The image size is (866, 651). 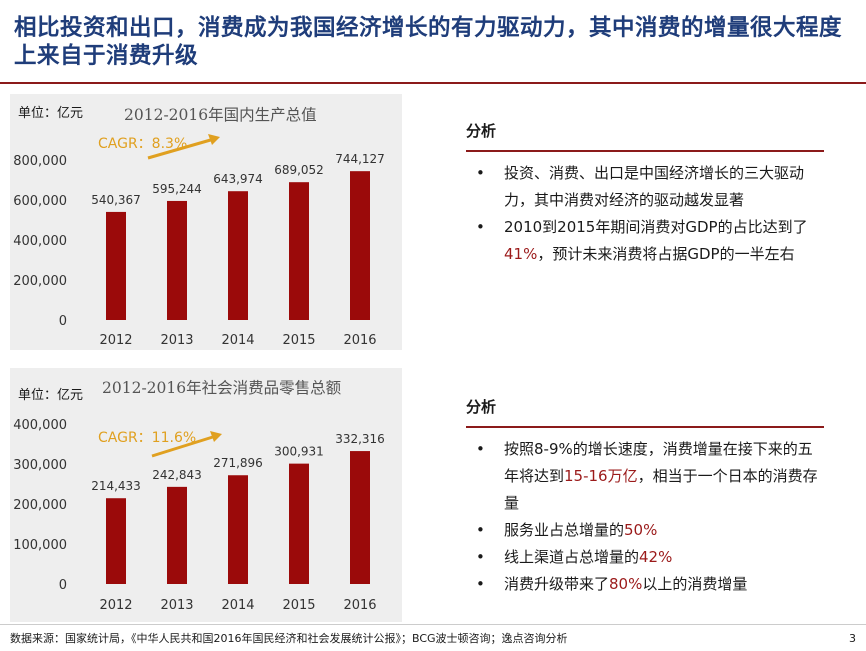 What do you see at coordinates (360, 439) in the screenshot?
I see `data-label: 332,316` at bounding box center [360, 439].